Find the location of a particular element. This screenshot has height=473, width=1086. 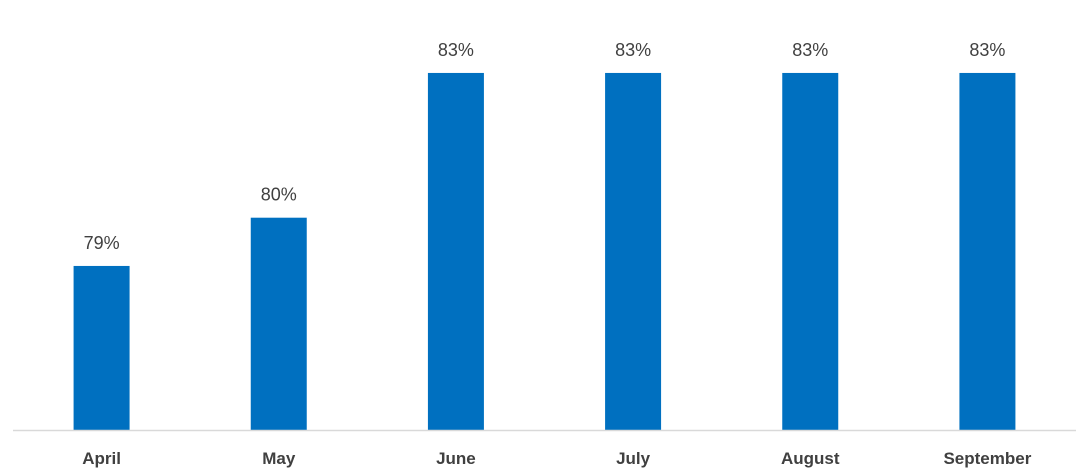

category-label-april: April is located at coordinates (101, 458).